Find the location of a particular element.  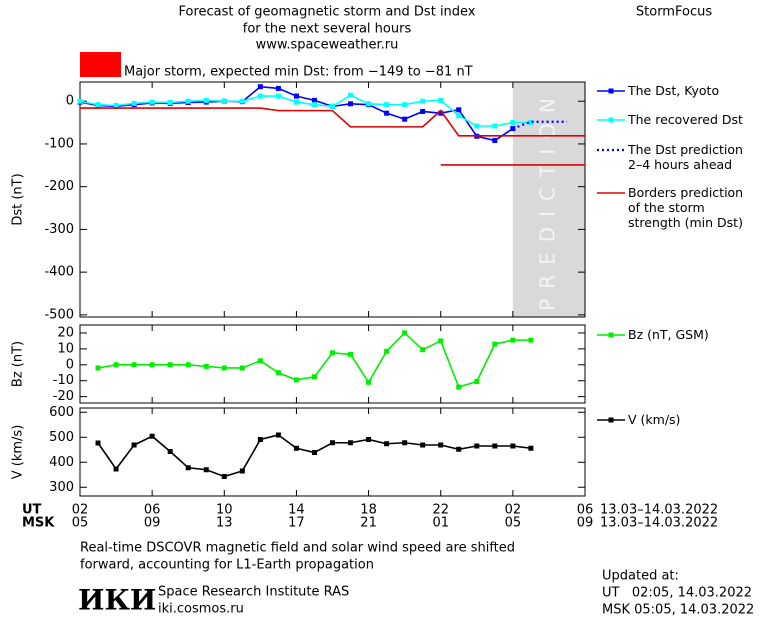

legend-box: Bz (nT, GSM) is located at coordinates (668, 334).